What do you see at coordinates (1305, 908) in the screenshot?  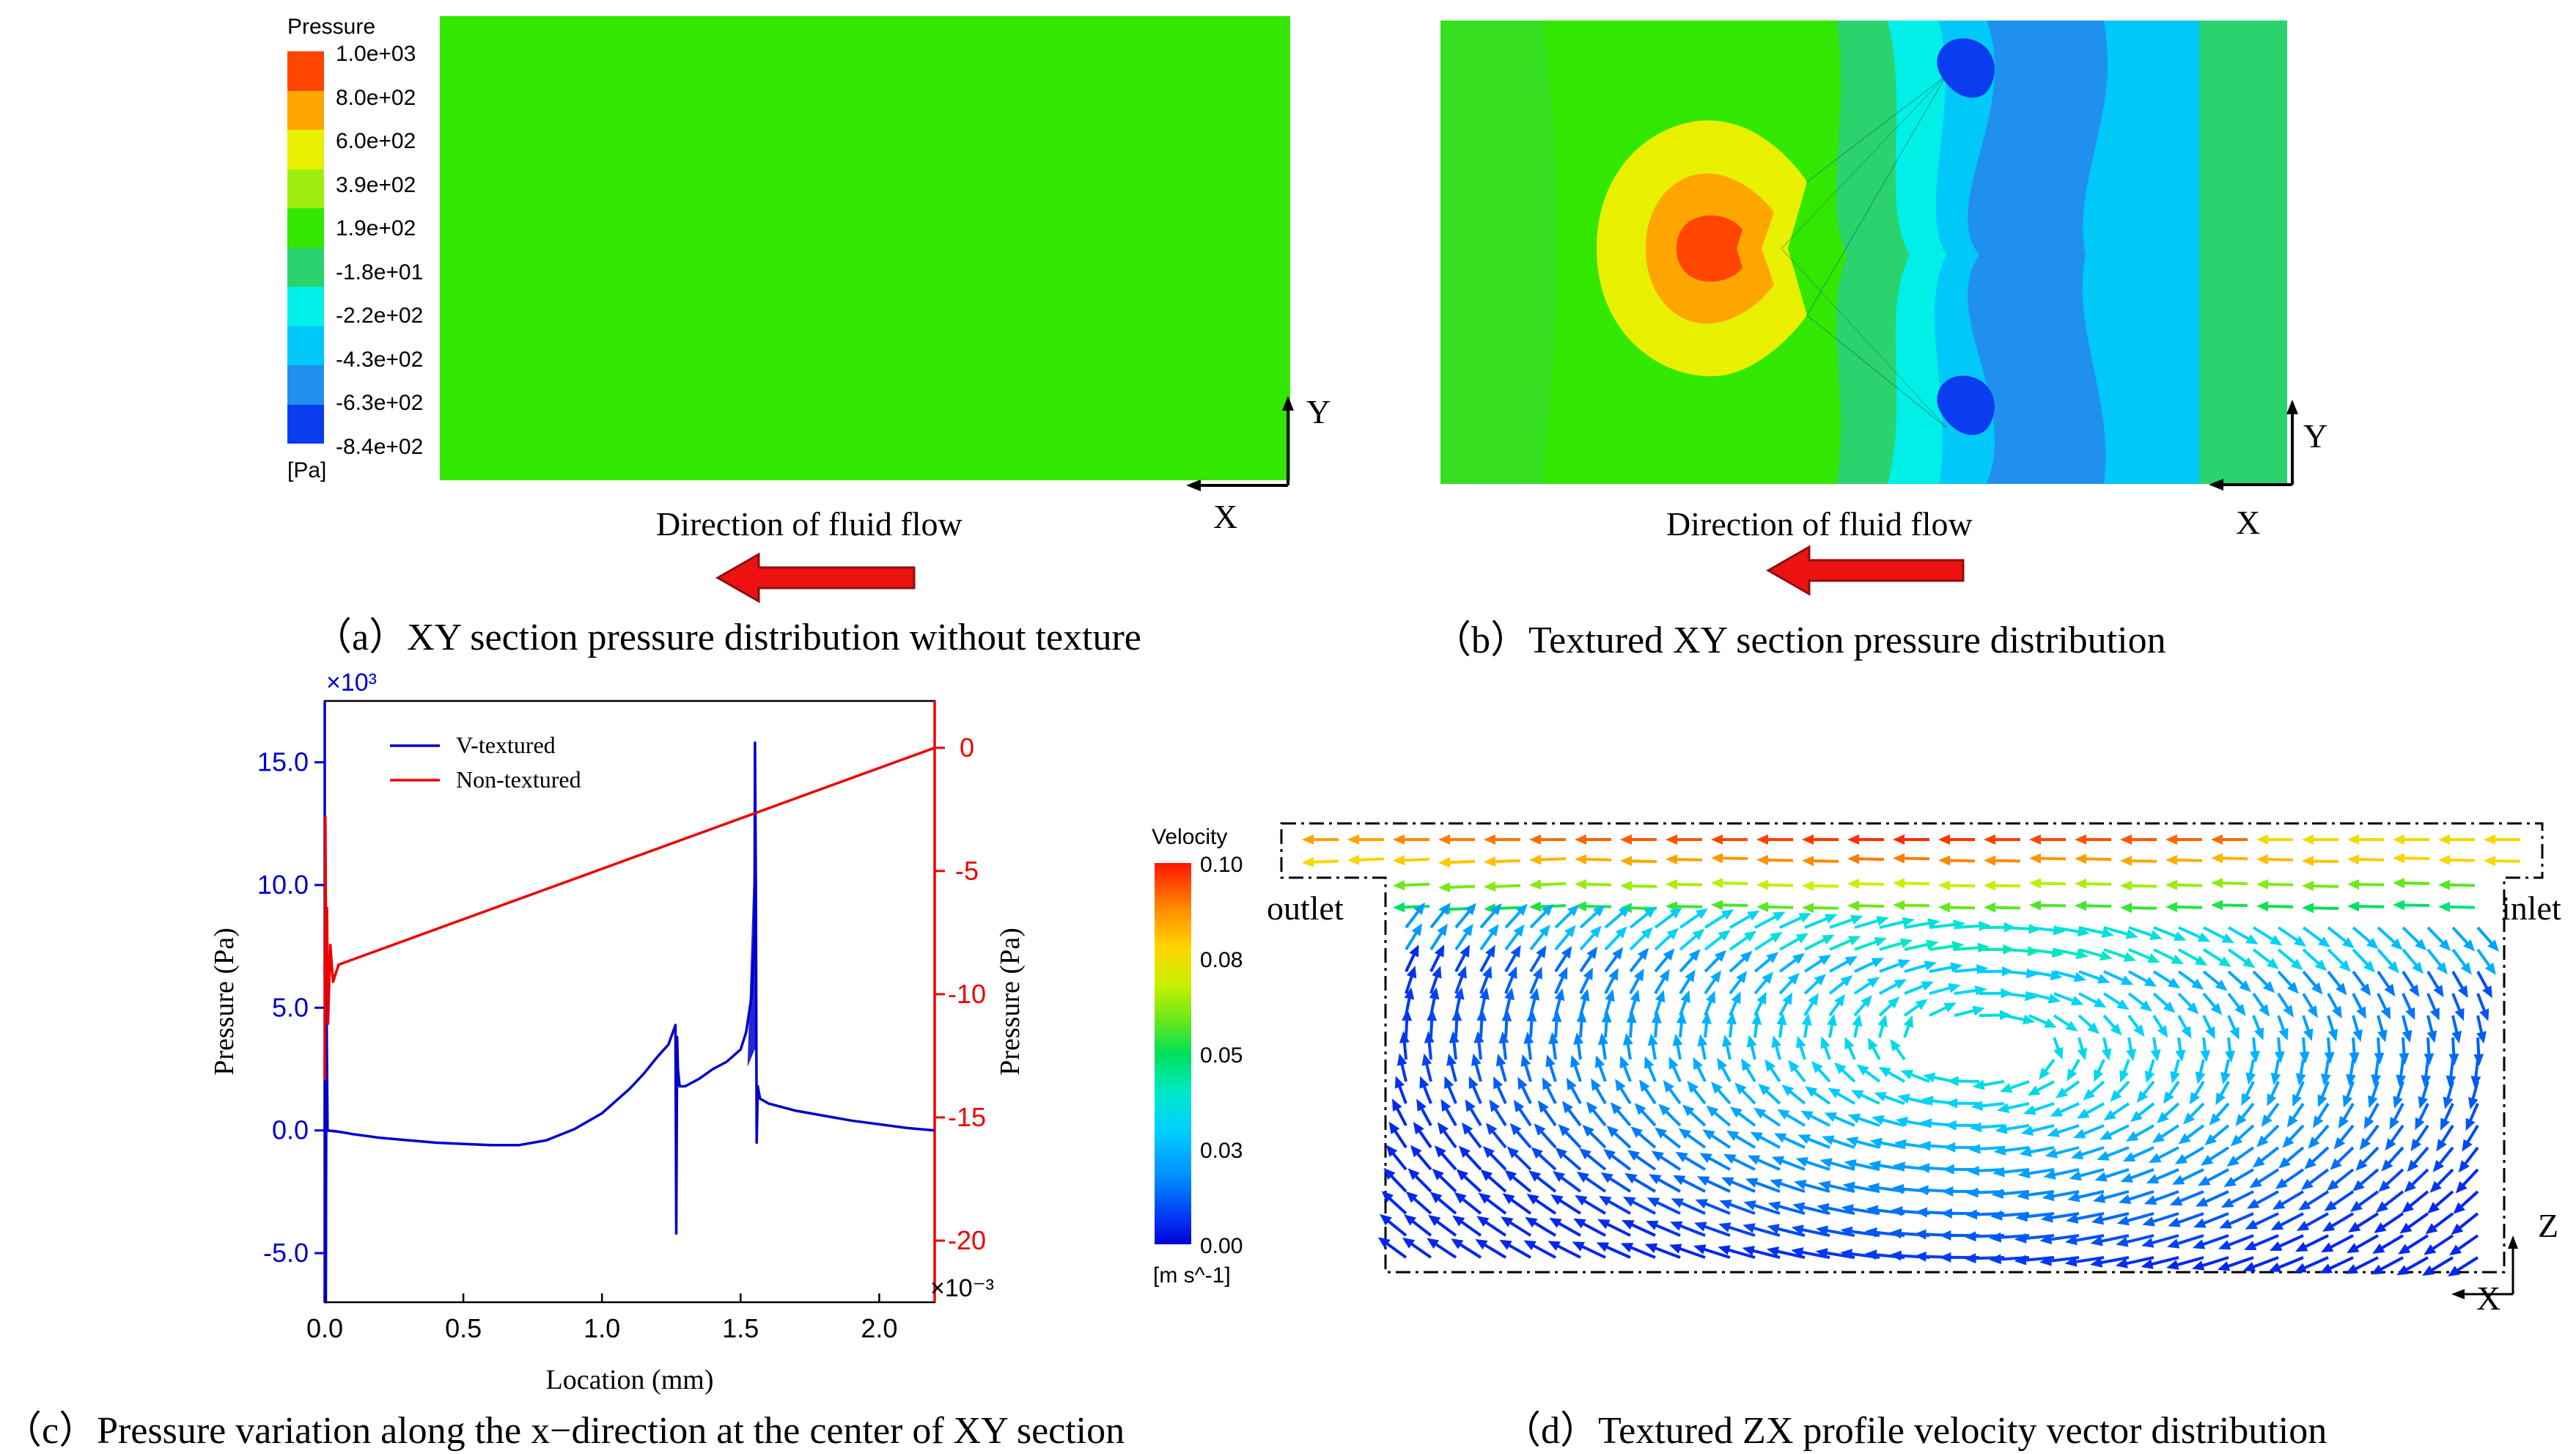 I see `outlet-label: outlet` at bounding box center [1305, 908].